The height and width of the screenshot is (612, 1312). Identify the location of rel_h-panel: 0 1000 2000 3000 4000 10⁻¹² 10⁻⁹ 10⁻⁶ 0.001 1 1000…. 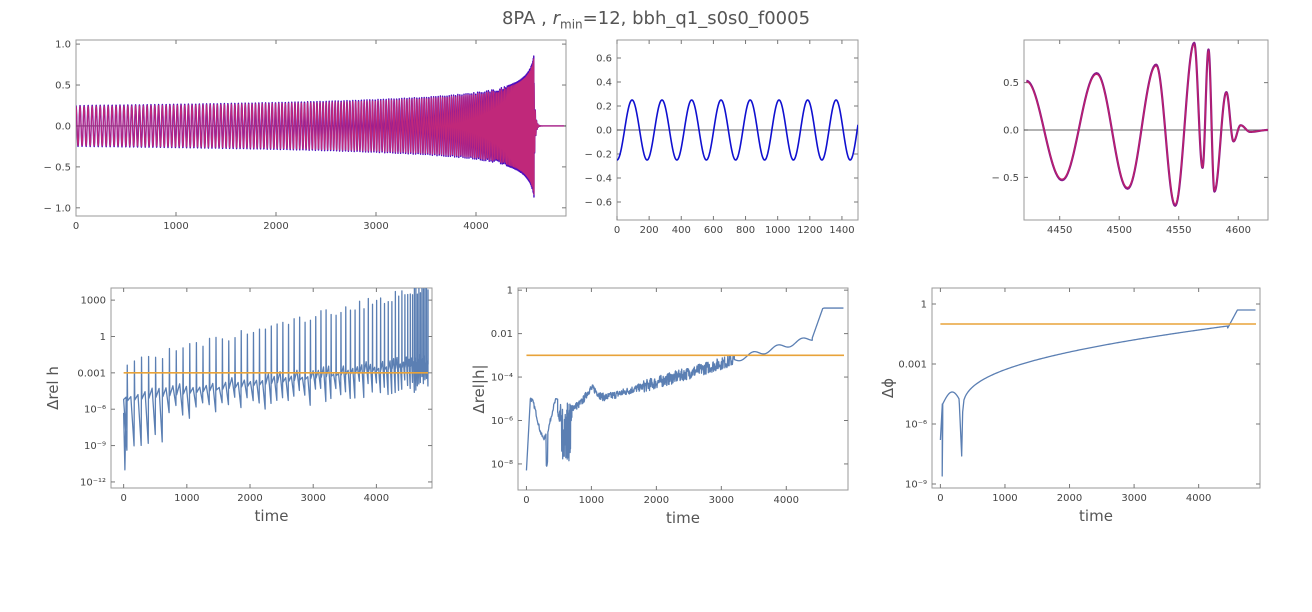
(238, 406).